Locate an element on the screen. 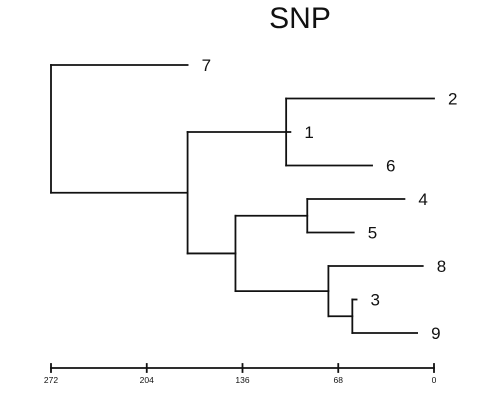 Image resolution: width=500 pixels, height=405 pixels. axis-tick-label-68: 68 is located at coordinates (339, 380).